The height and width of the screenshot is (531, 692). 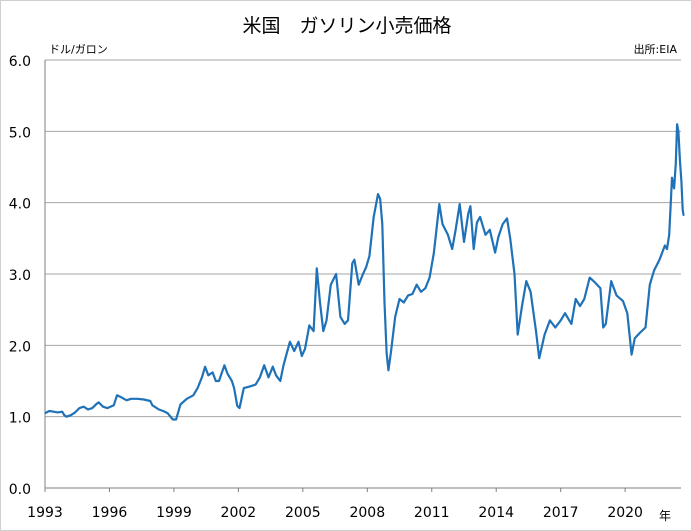 What do you see at coordinates (110, 513) in the screenshot?
I see `x-tick-label: 1996` at bounding box center [110, 513].